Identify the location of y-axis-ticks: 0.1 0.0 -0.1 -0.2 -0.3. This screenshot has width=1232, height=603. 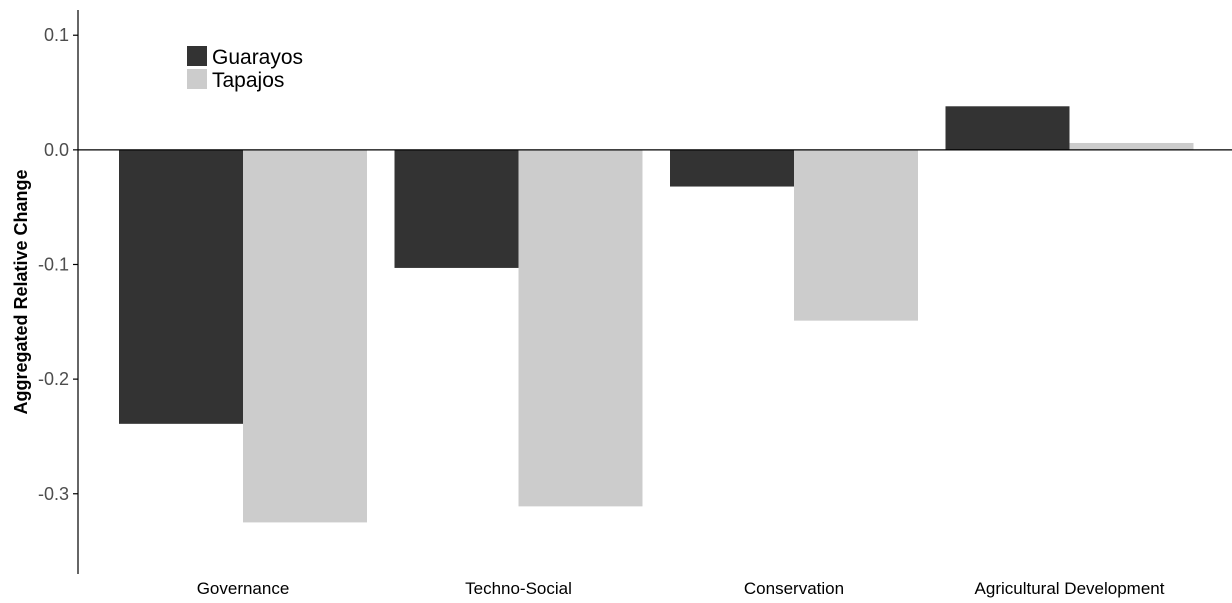
(58, 264).